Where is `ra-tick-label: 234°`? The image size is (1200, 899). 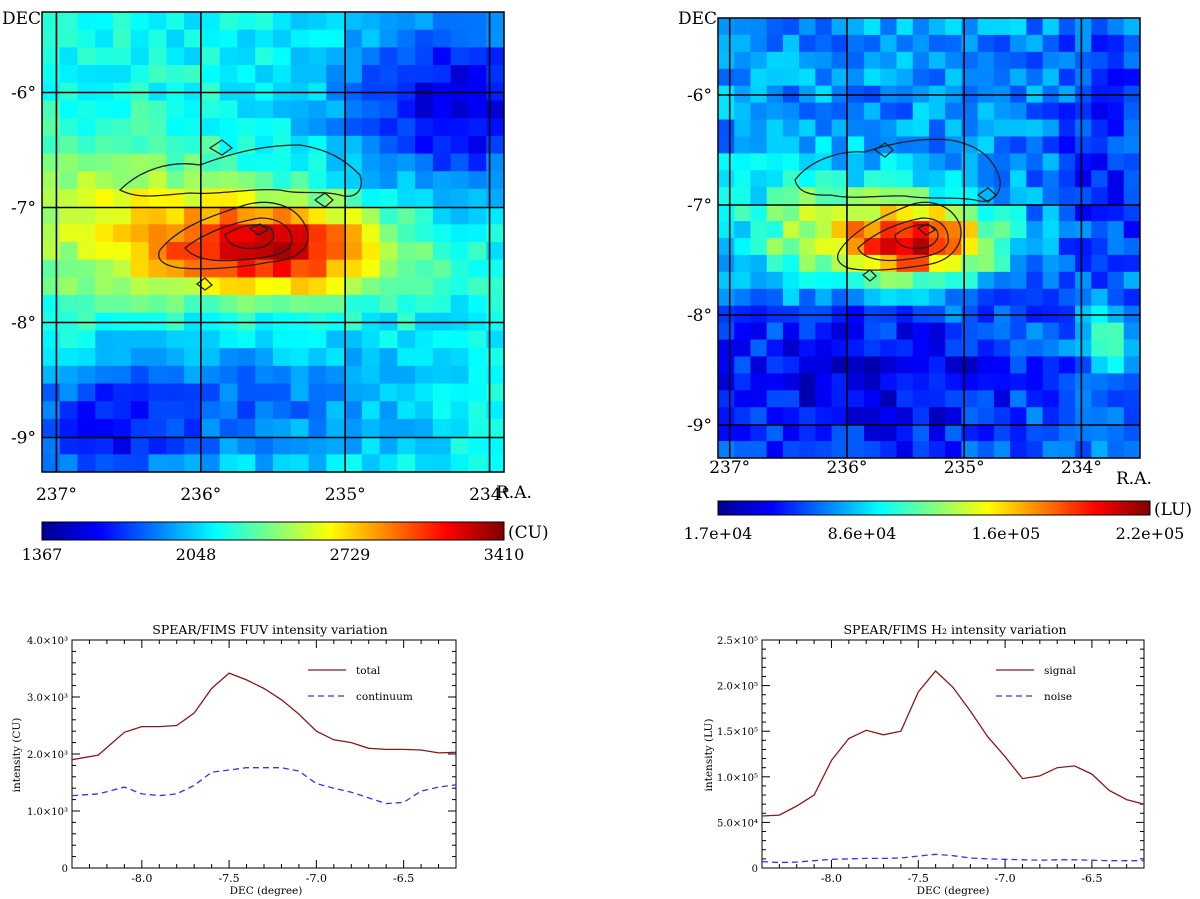
ra-tick-label: 234° is located at coordinates (489, 495).